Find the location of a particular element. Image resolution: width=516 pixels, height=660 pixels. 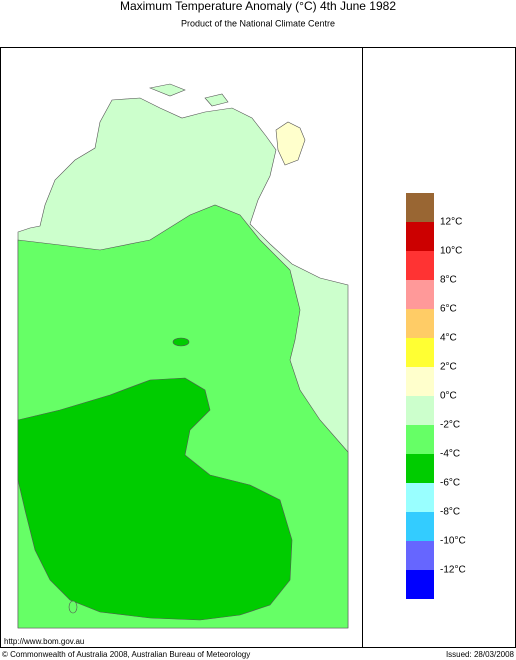

legend-label: -6°C is located at coordinates (450, 483).